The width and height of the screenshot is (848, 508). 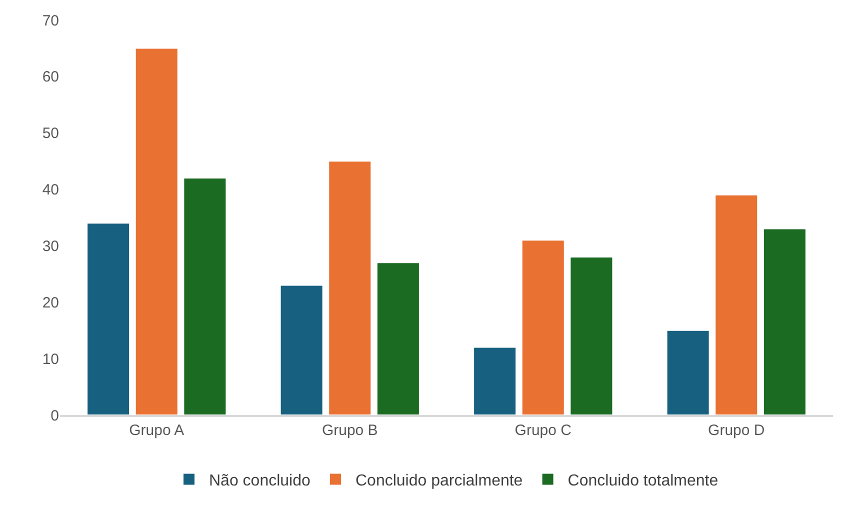 I want to click on y-tick-label: 30, so click(x=50, y=246).